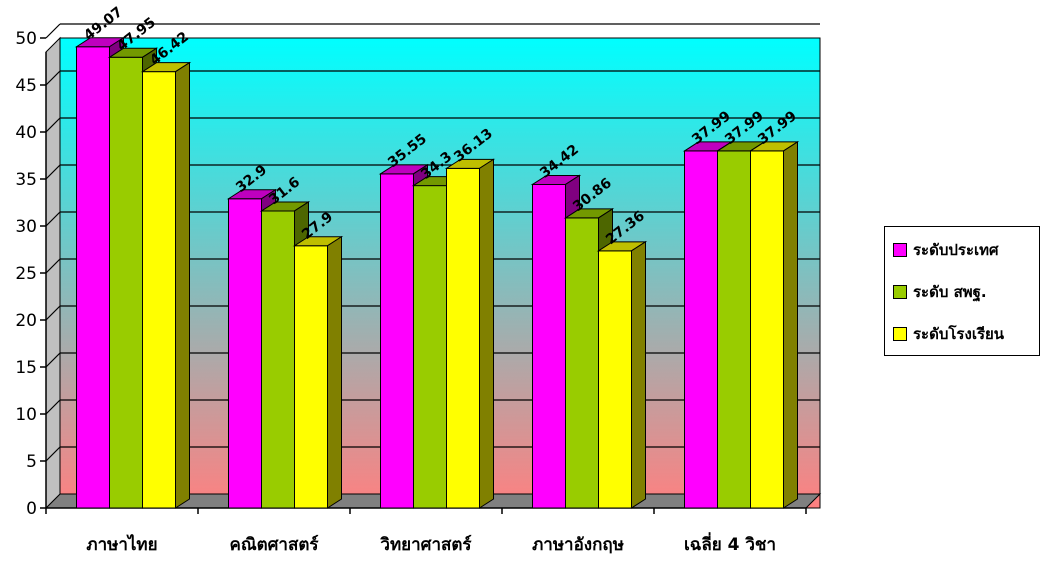 This screenshot has height=562, width=1048. Describe the element at coordinates (121, 544) in the screenshot. I see `category-label-0: ภาษาไทย` at that location.